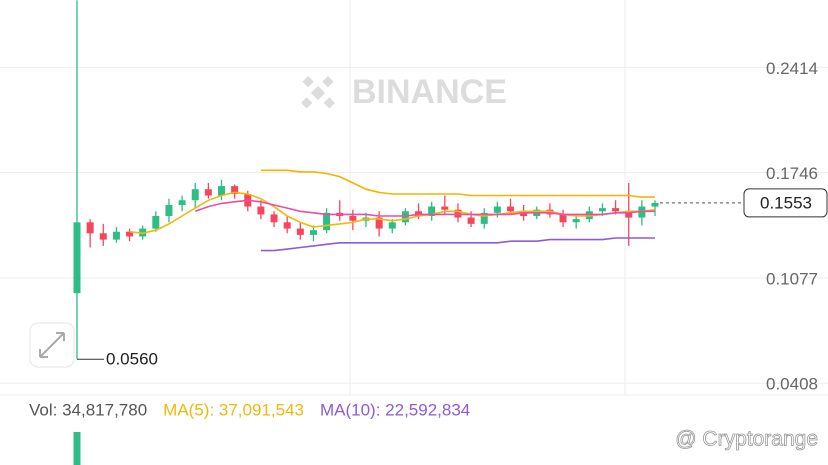  I want to click on last-price-label: 0.1553, so click(786, 202).